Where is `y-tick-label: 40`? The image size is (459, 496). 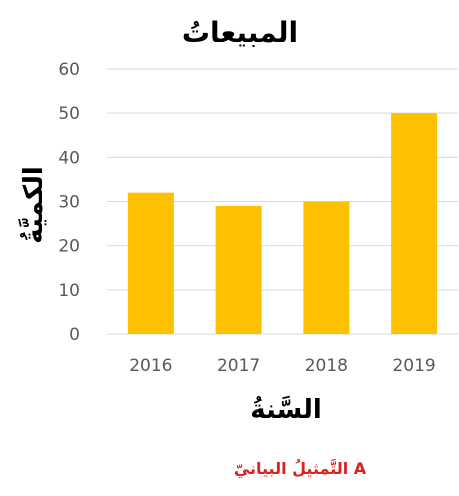
y-tick-label: 40 is located at coordinates (69, 158).